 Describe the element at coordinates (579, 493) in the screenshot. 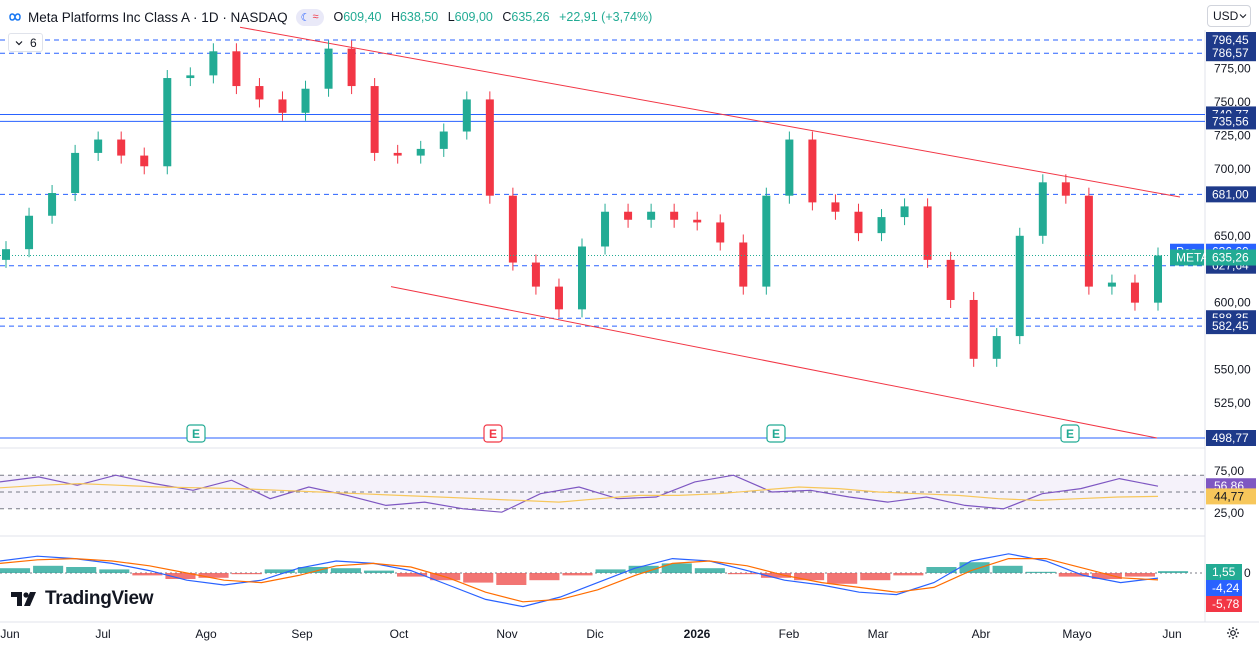

I see `rsi-line` at that location.